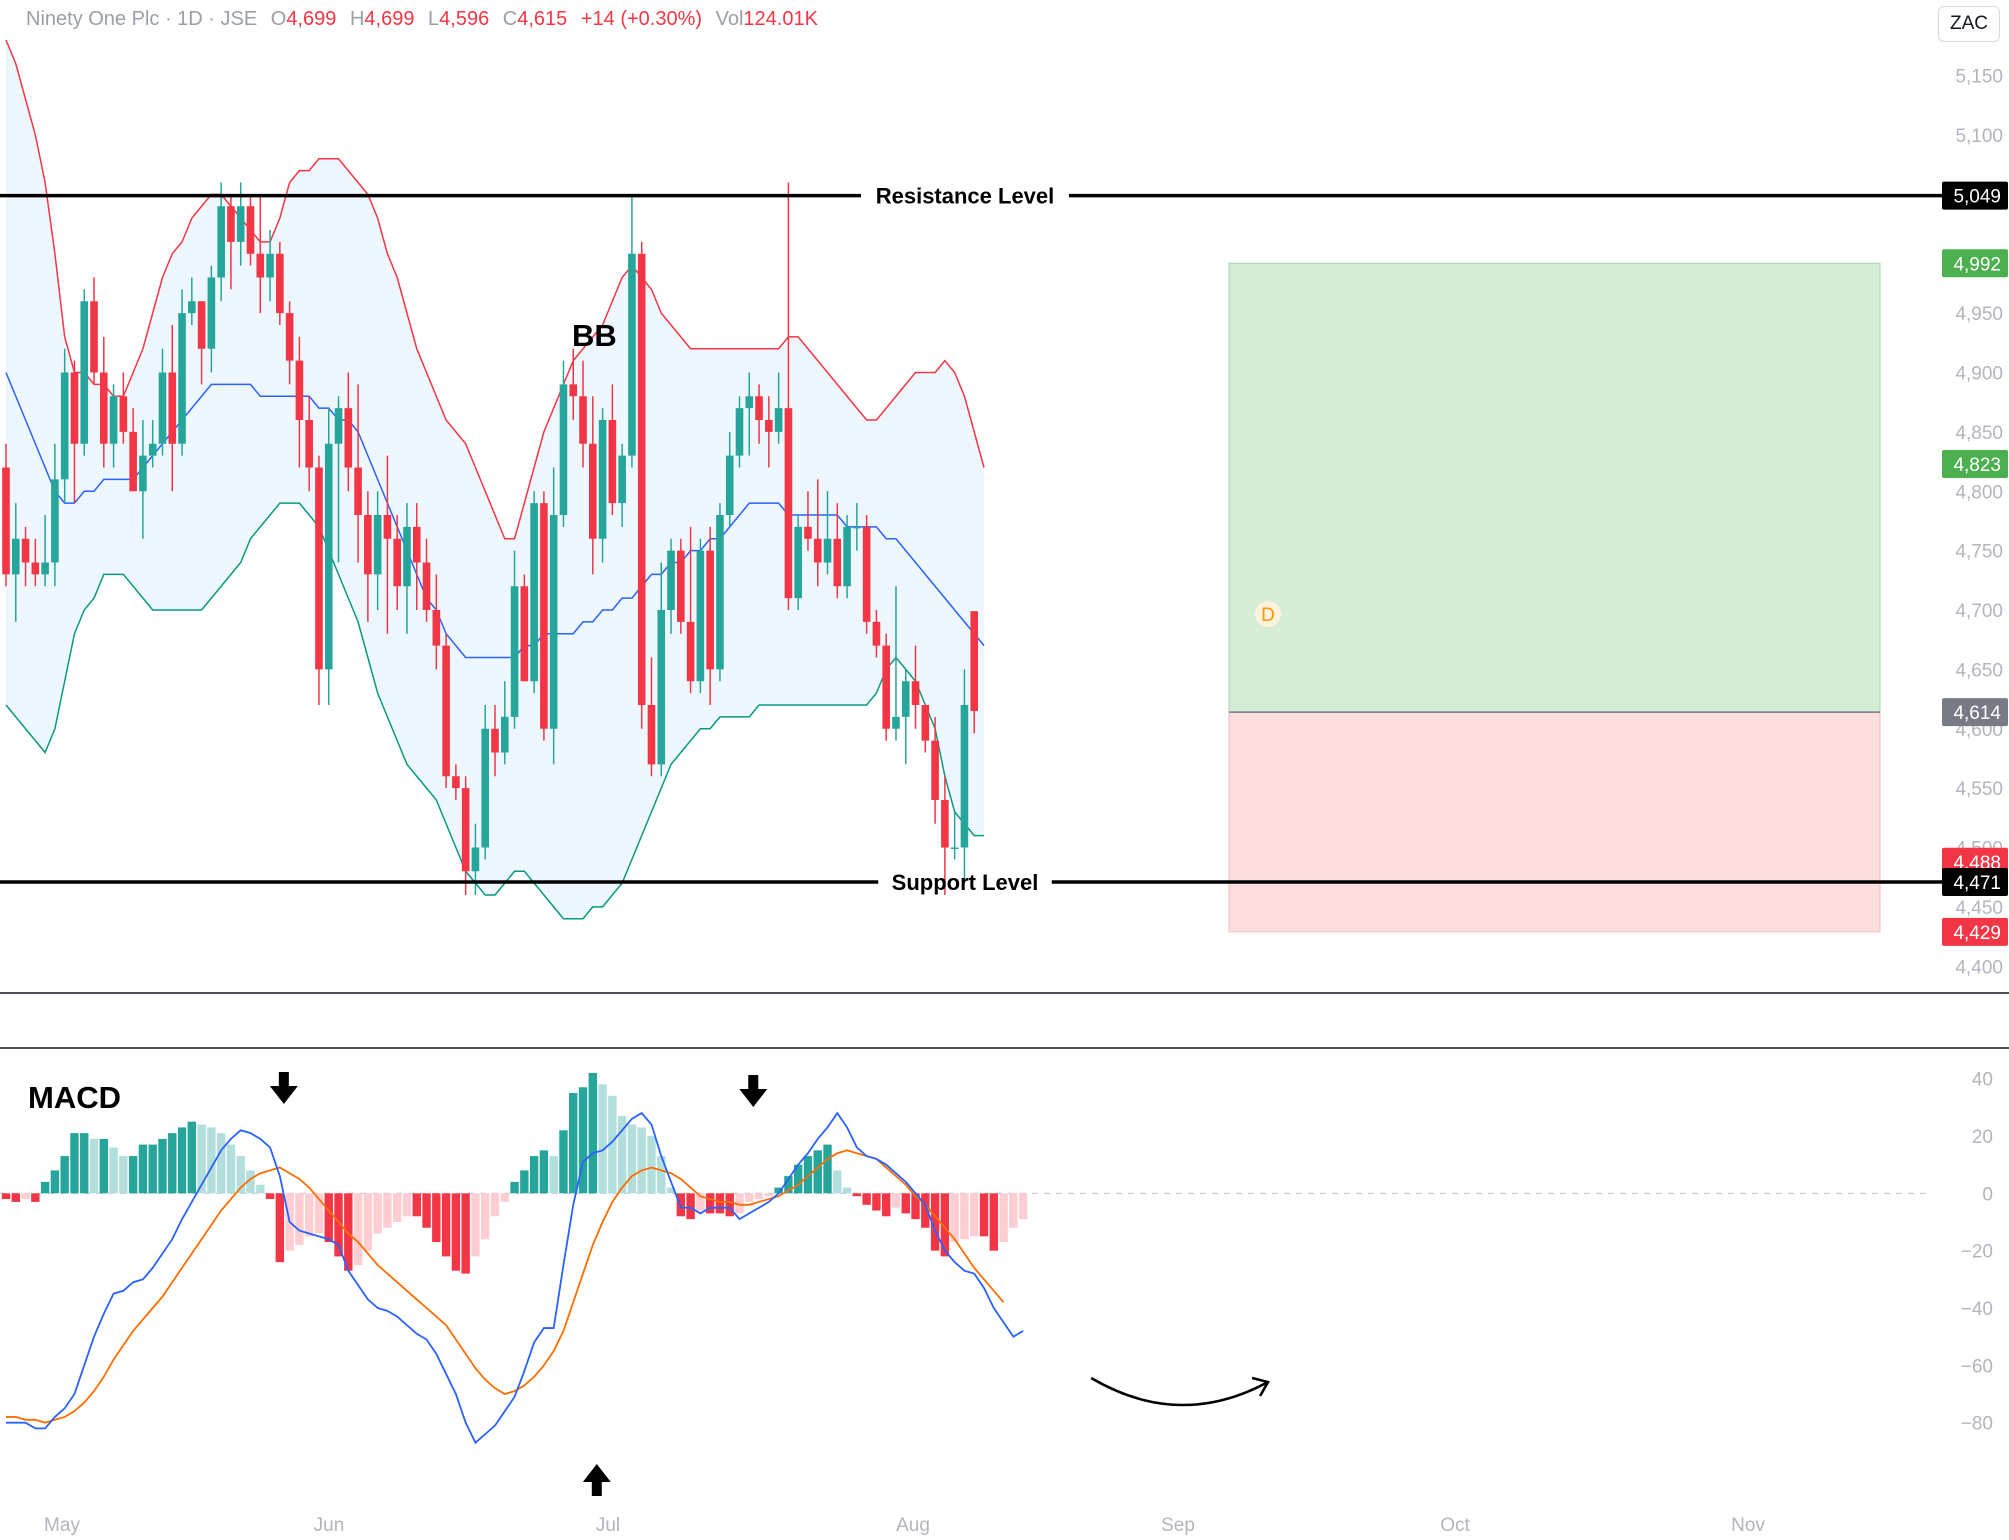 The width and height of the screenshot is (2009, 1540). Describe the element at coordinates (62, 1525) in the screenshot. I see `time-axis-label: May` at that location.